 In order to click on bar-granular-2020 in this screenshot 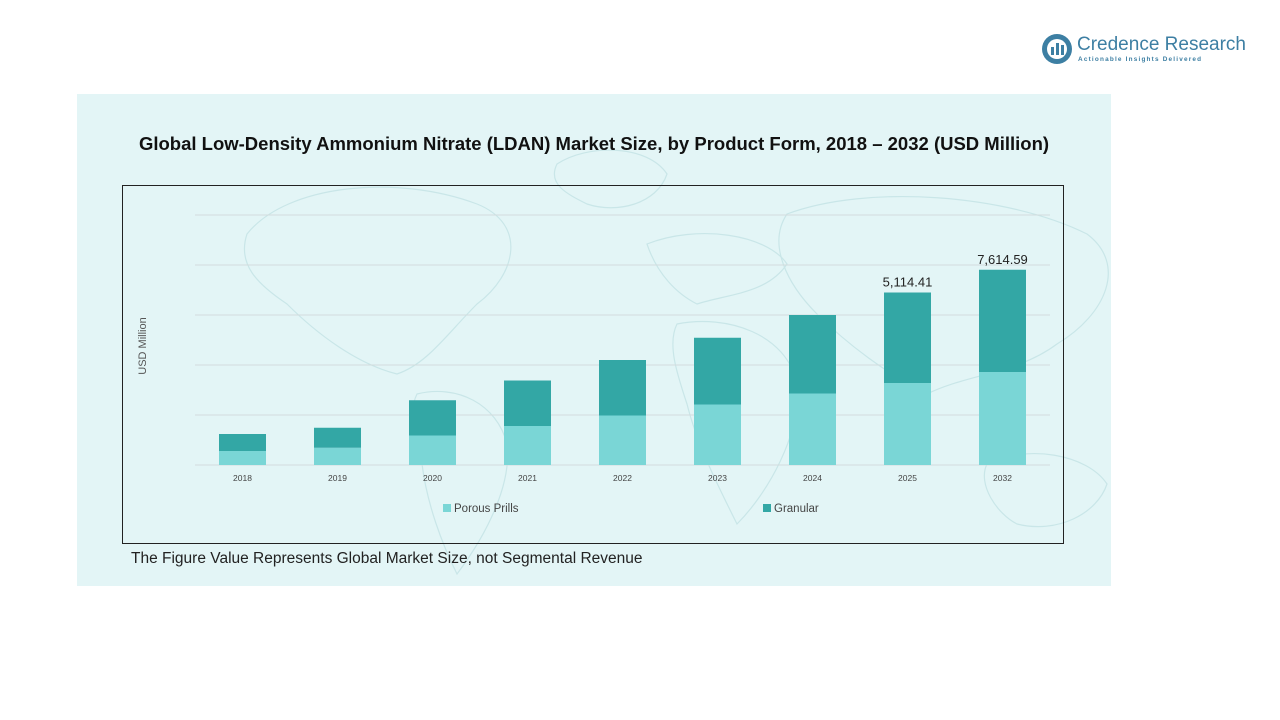, I will do `click(432, 418)`.